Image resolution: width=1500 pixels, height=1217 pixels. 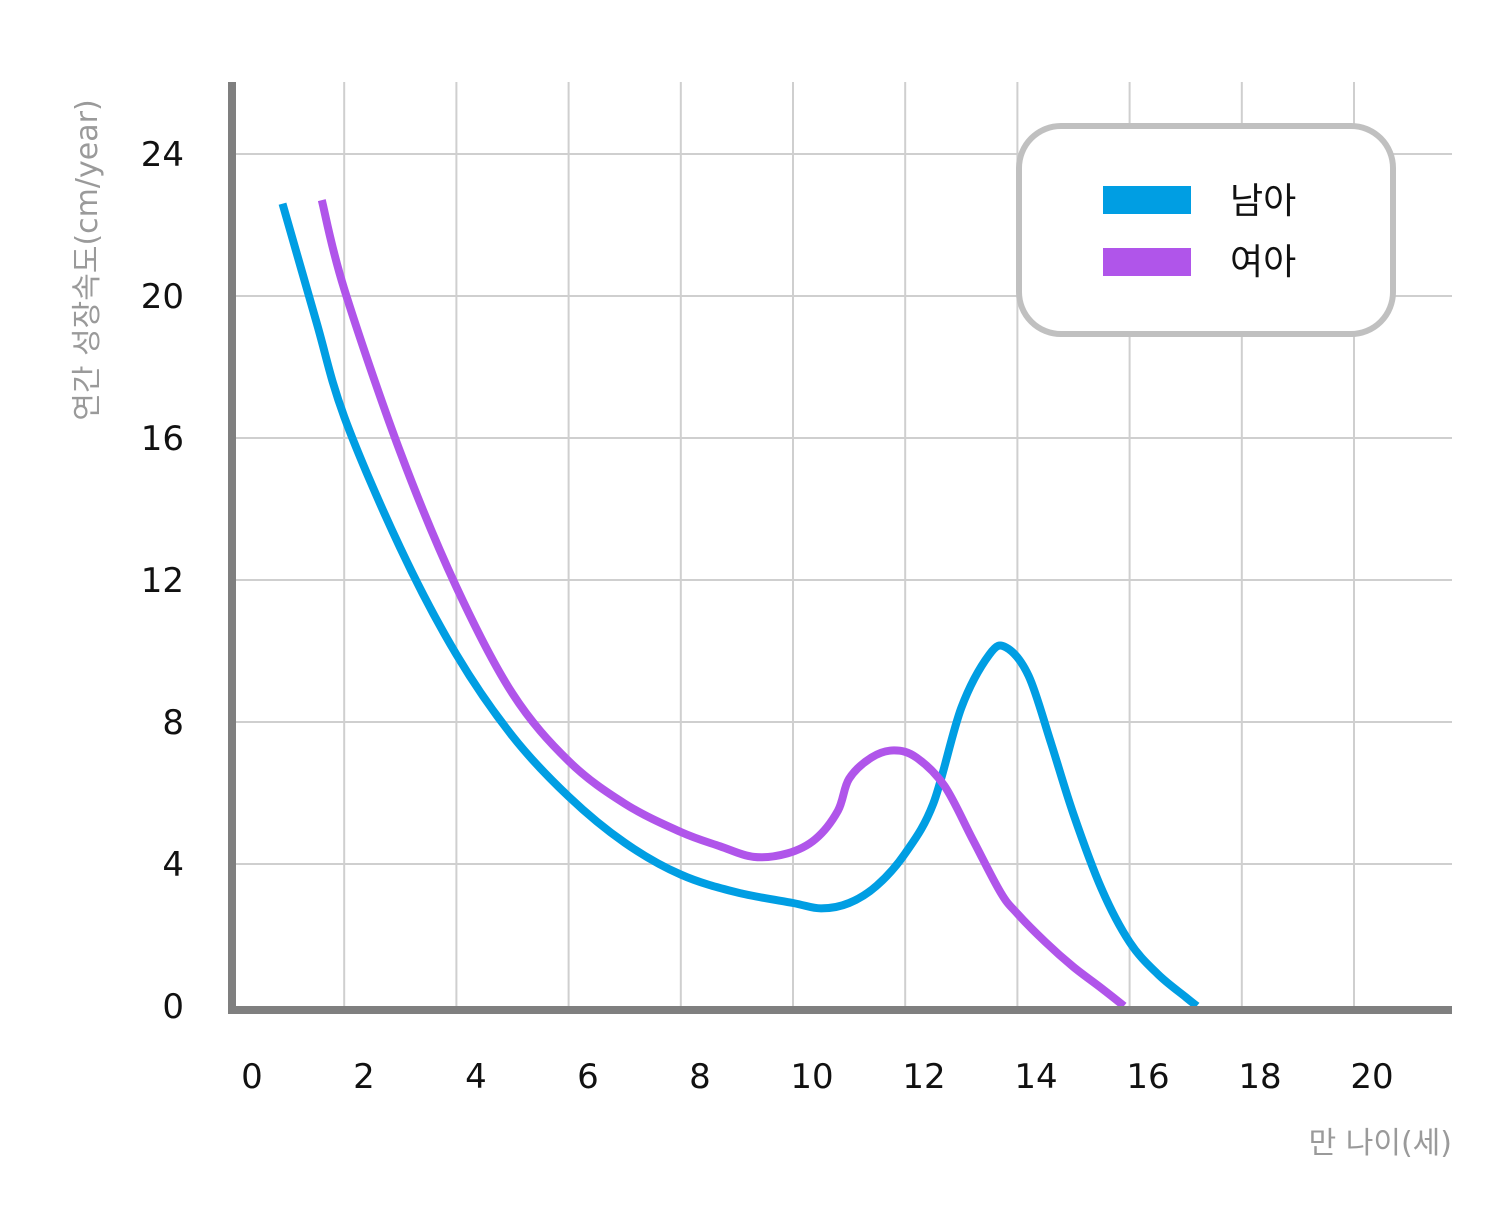 What do you see at coordinates (1380, 1143) in the screenshot?
I see `x-axis-title: 만 나이(세)` at bounding box center [1380, 1143].